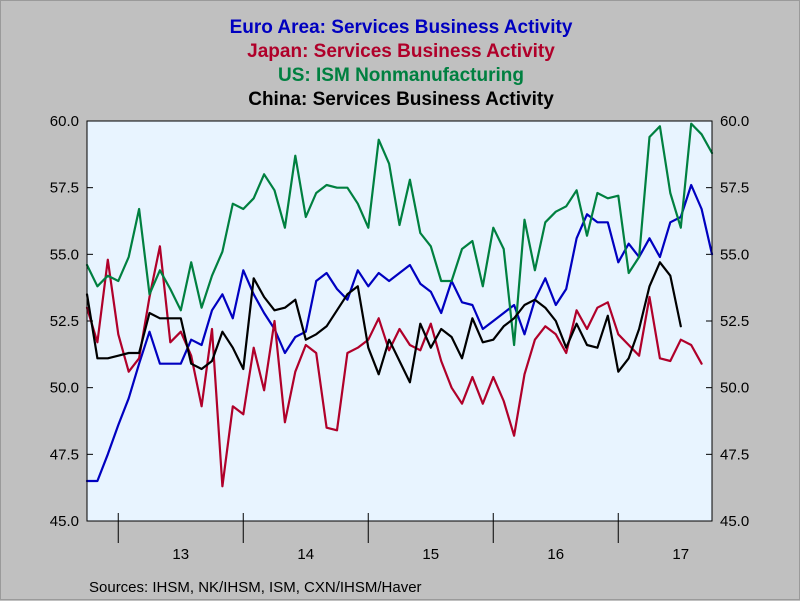 The height and width of the screenshot is (601, 800). What do you see at coordinates (734, 321) in the screenshot?
I see `y-tick-label-right: 52.5` at bounding box center [734, 321].